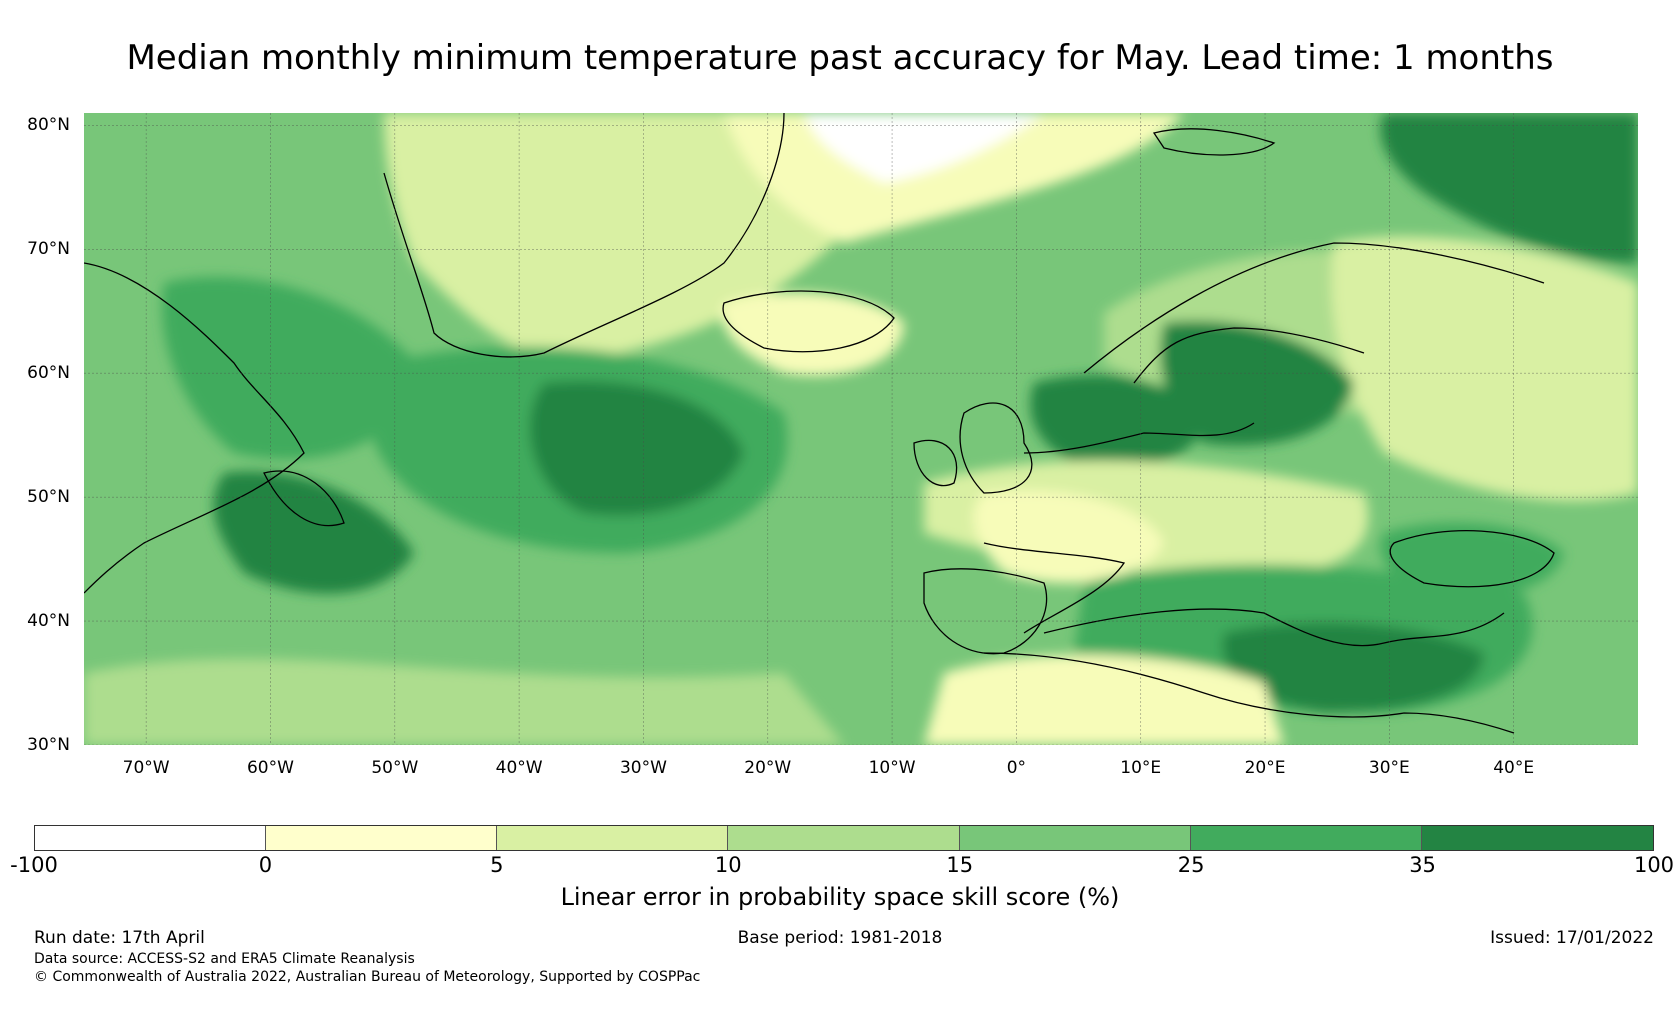  I want to click on colorbar-tick-label: 35, so click(1422, 865).